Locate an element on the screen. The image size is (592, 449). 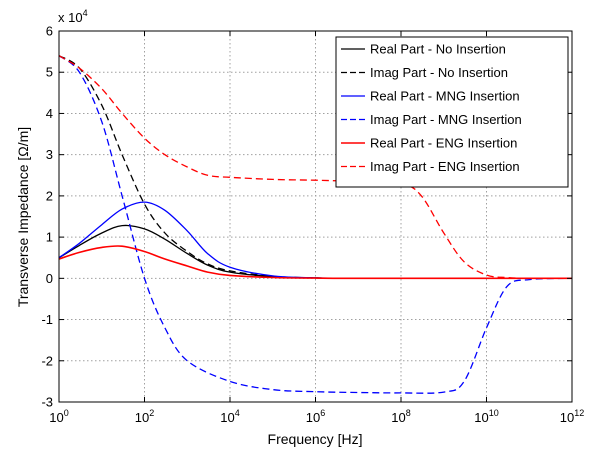
x-tick-exp: 8 is located at coordinates (408, 413).